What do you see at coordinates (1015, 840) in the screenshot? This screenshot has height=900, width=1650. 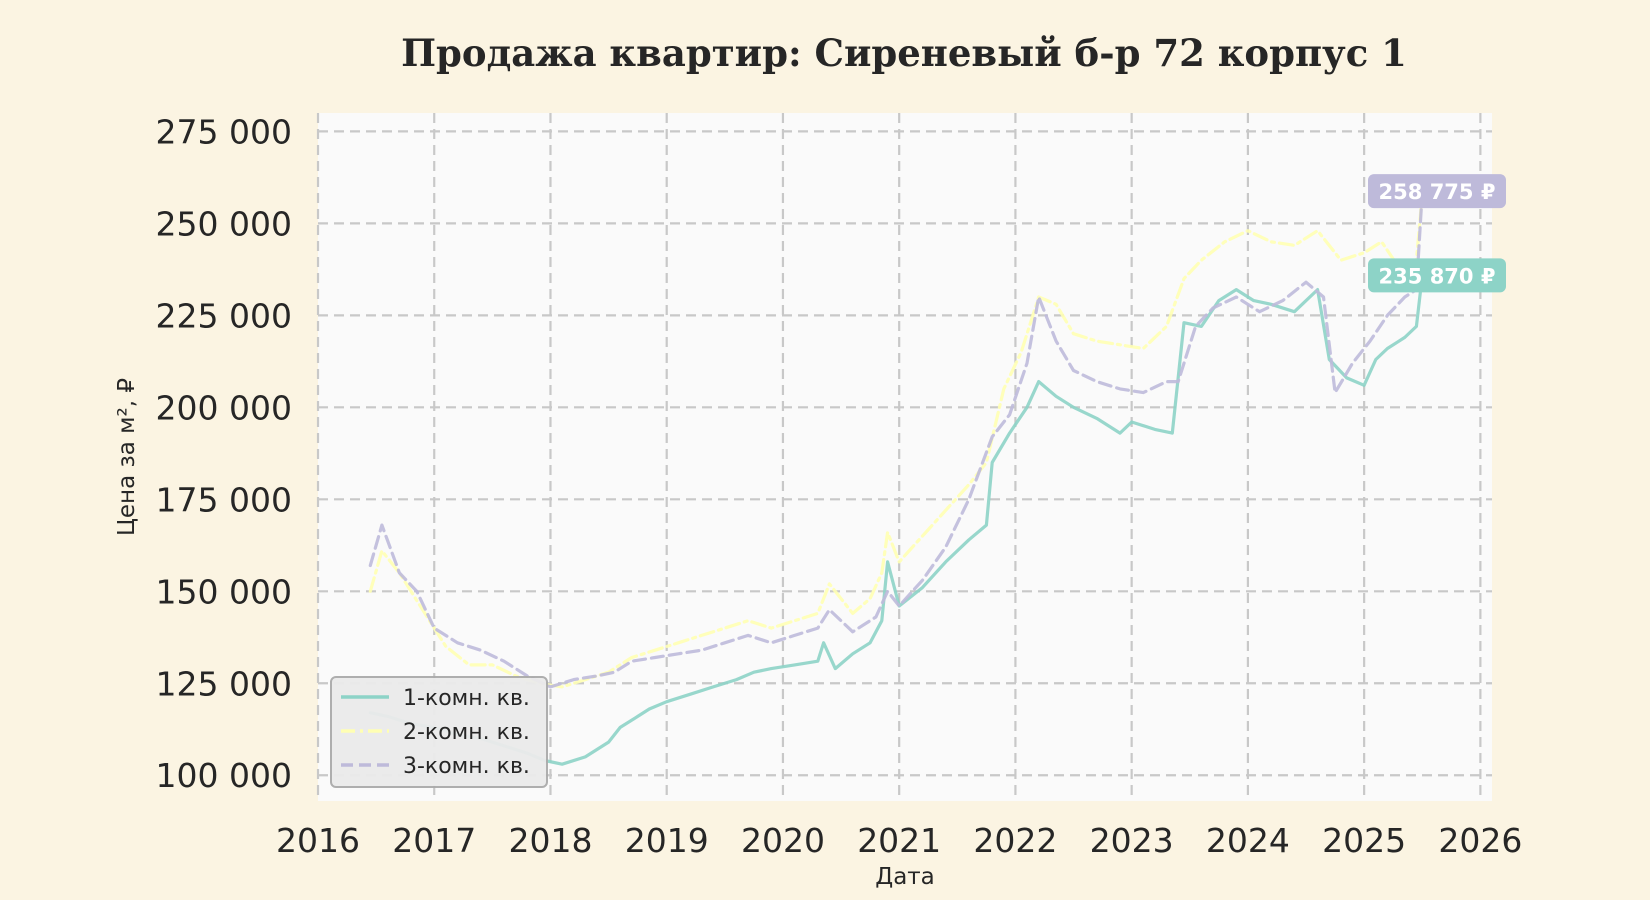 I see `x-tick-label: 2022` at bounding box center [1015, 840].